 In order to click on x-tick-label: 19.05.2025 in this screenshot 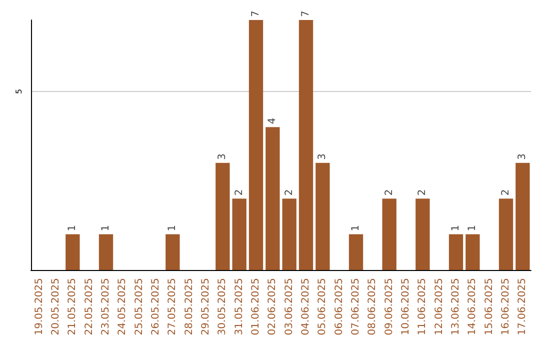, I will do `click(39, 307)`.